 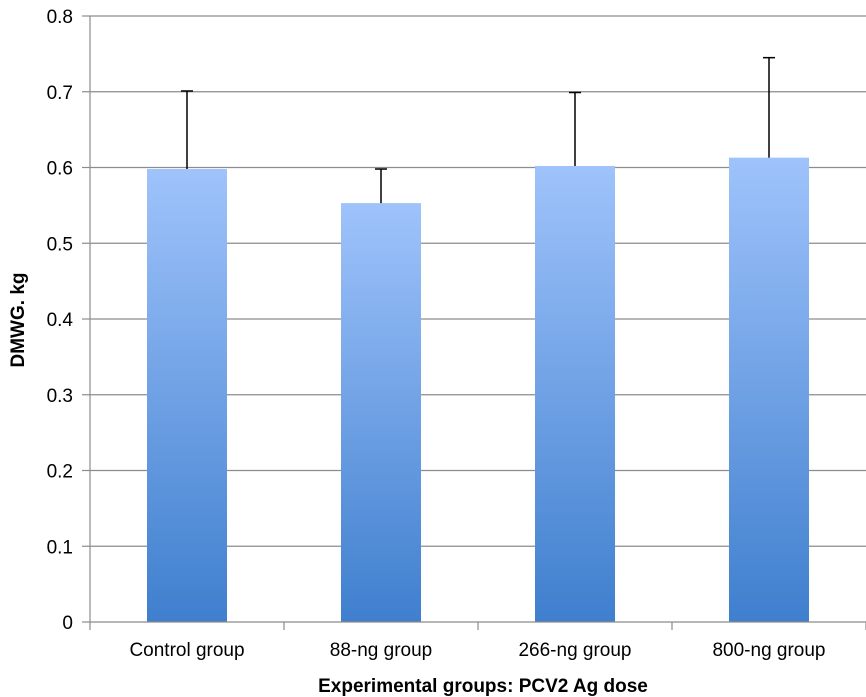 What do you see at coordinates (381, 650) in the screenshot?
I see `x-tick-label: 88-ng group` at bounding box center [381, 650].